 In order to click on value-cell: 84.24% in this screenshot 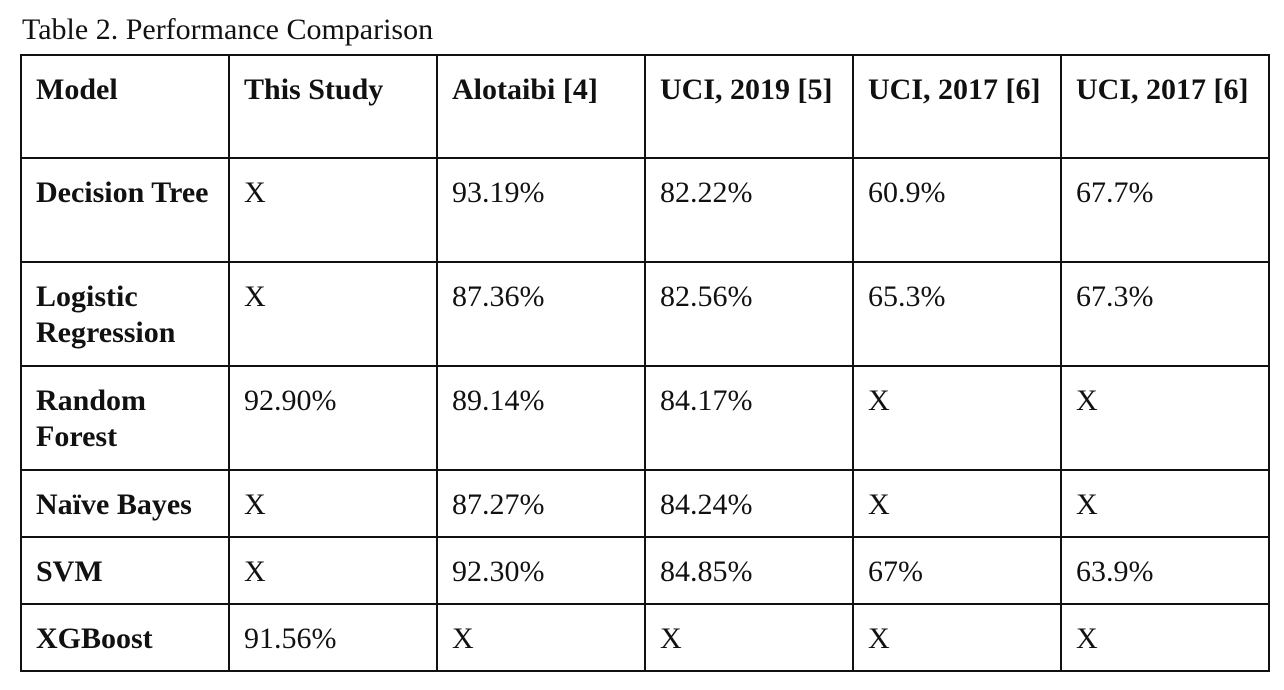, I will do `click(749, 503)`.